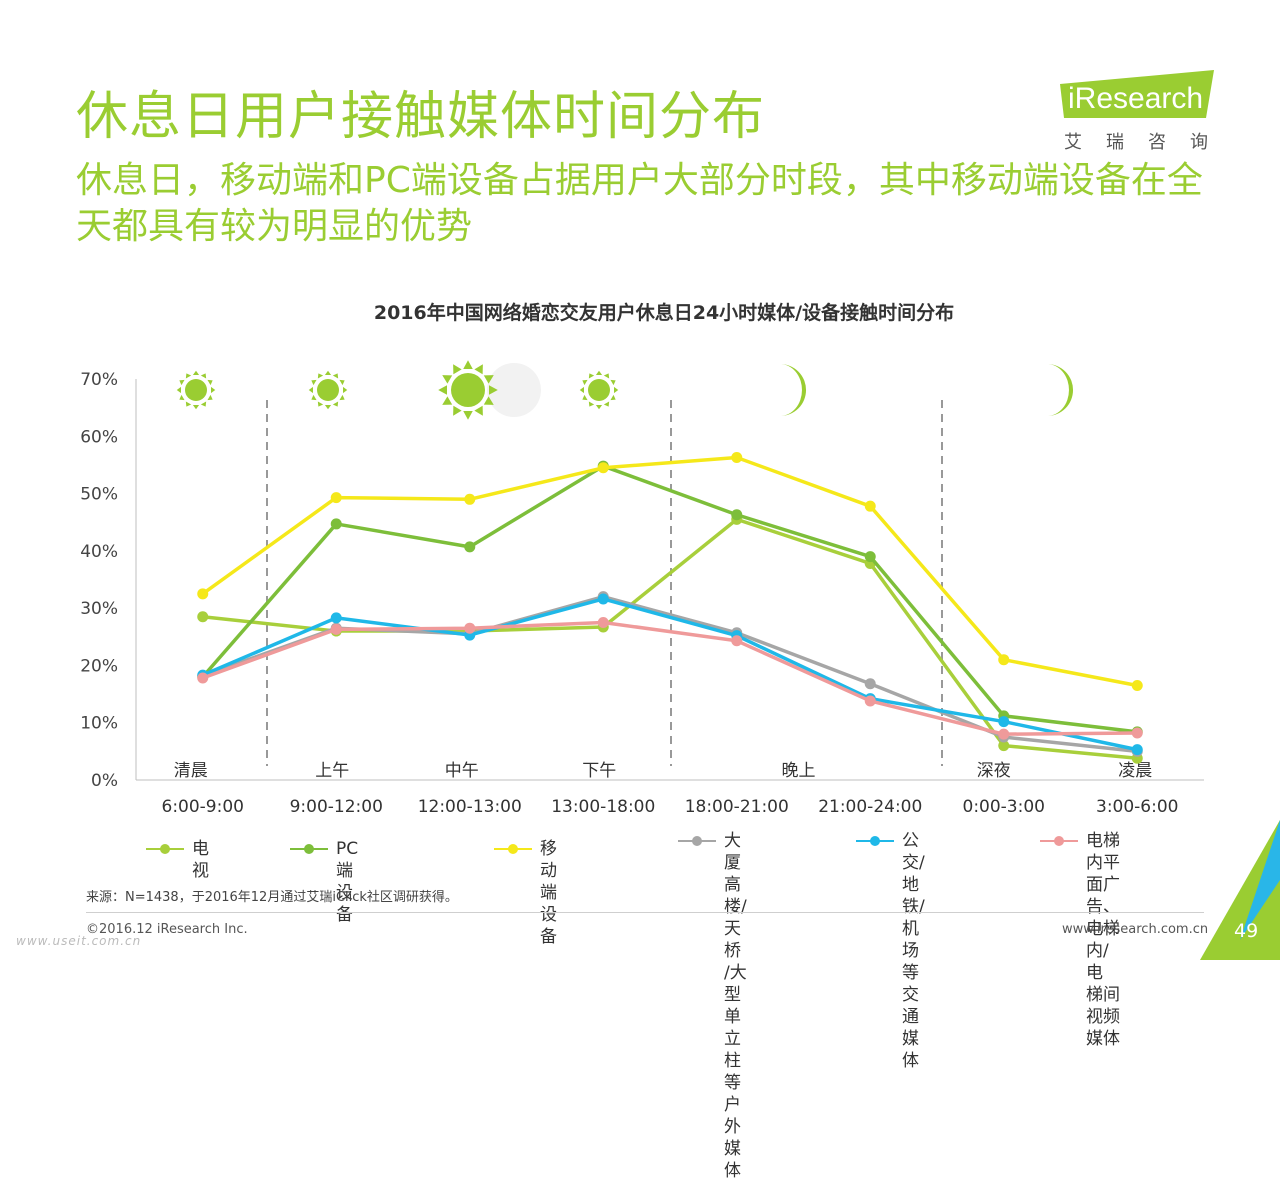  What do you see at coordinates (735, 896) in the screenshot?
I see `legend-label-line: 大厦高楼/天桥` at bounding box center [735, 896].